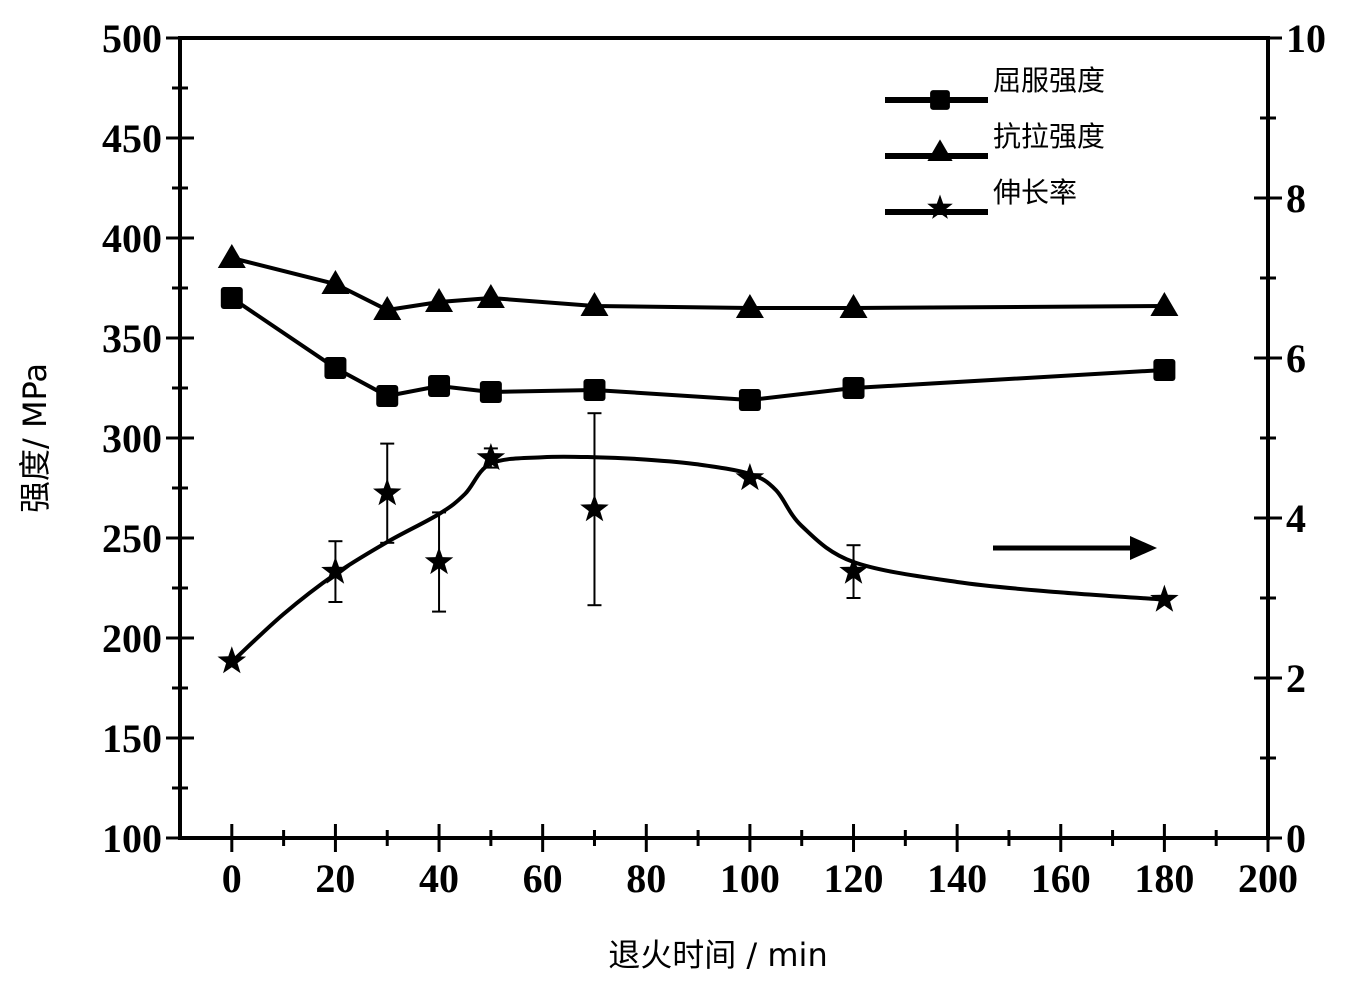 This screenshot has width=1357, height=985. Describe the element at coordinates (232, 878) in the screenshot. I see `x-tick-label: 0` at that location.